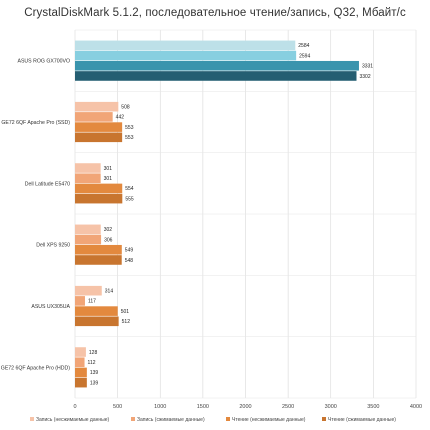  Describe the element at coordinates (373, 407) in the screenshot. I see `x-tick-label: 3500` at that location.